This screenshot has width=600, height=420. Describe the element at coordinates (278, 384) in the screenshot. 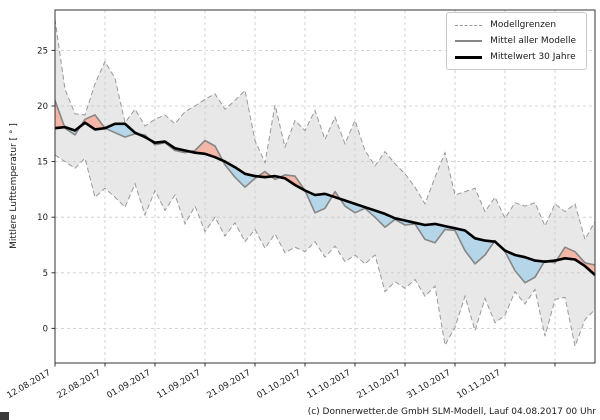

I see `svg-text: 01.10.2017` at that location.